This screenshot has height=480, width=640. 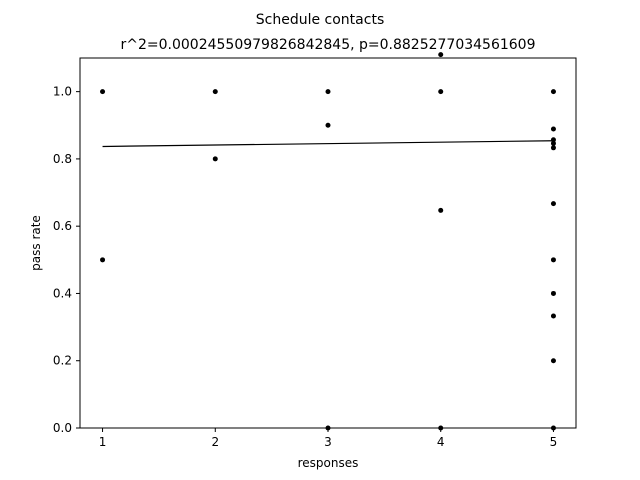 I want to click on regression-line-group, so click(x=328, y=144).